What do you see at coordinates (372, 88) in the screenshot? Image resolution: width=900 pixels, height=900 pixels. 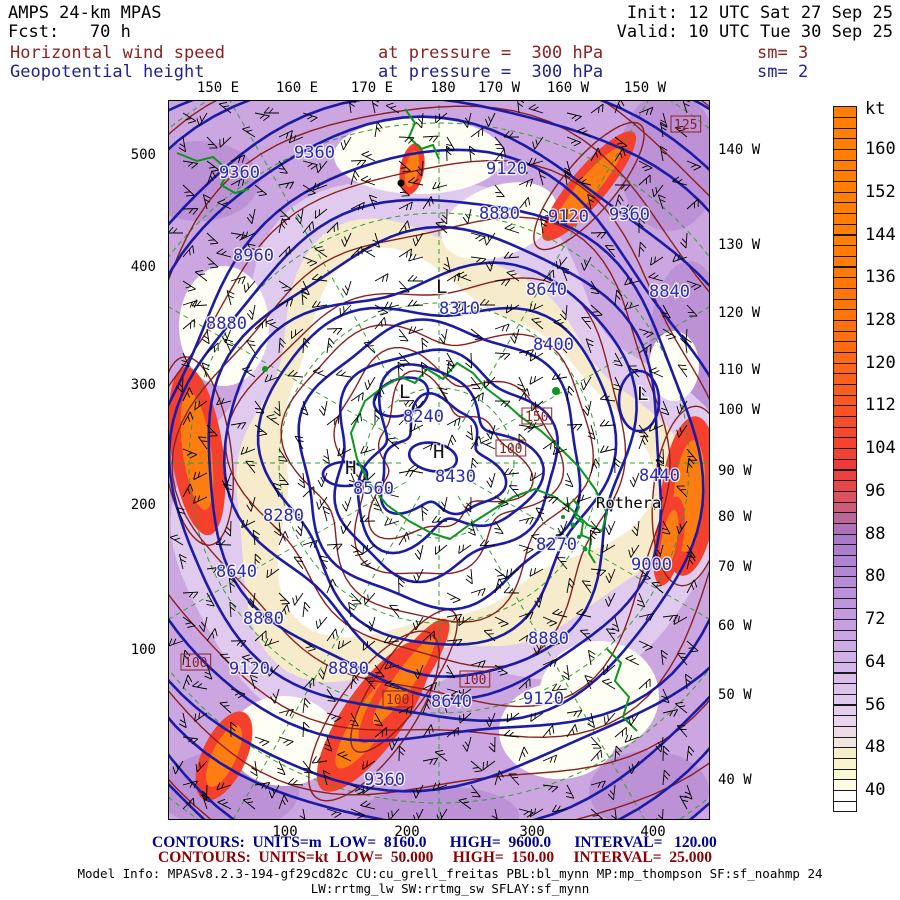 I see `axis-tick-top: 170 E` at bounding box center [372, 88].